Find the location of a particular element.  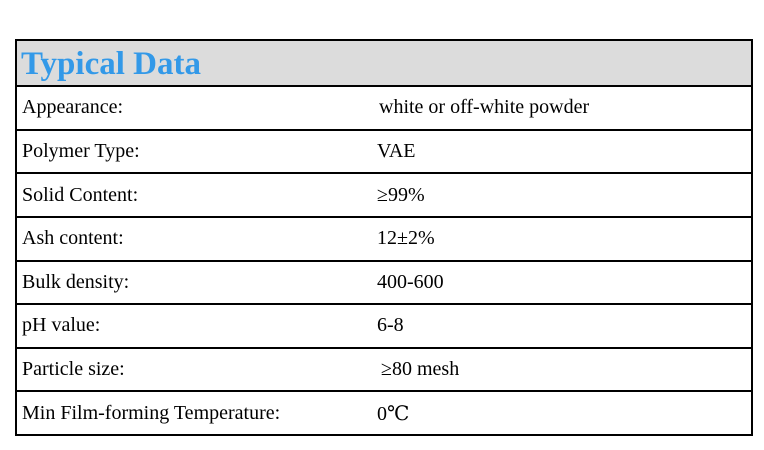

row-value-ash-content: 12±2% is located at coordinates (406, 238).